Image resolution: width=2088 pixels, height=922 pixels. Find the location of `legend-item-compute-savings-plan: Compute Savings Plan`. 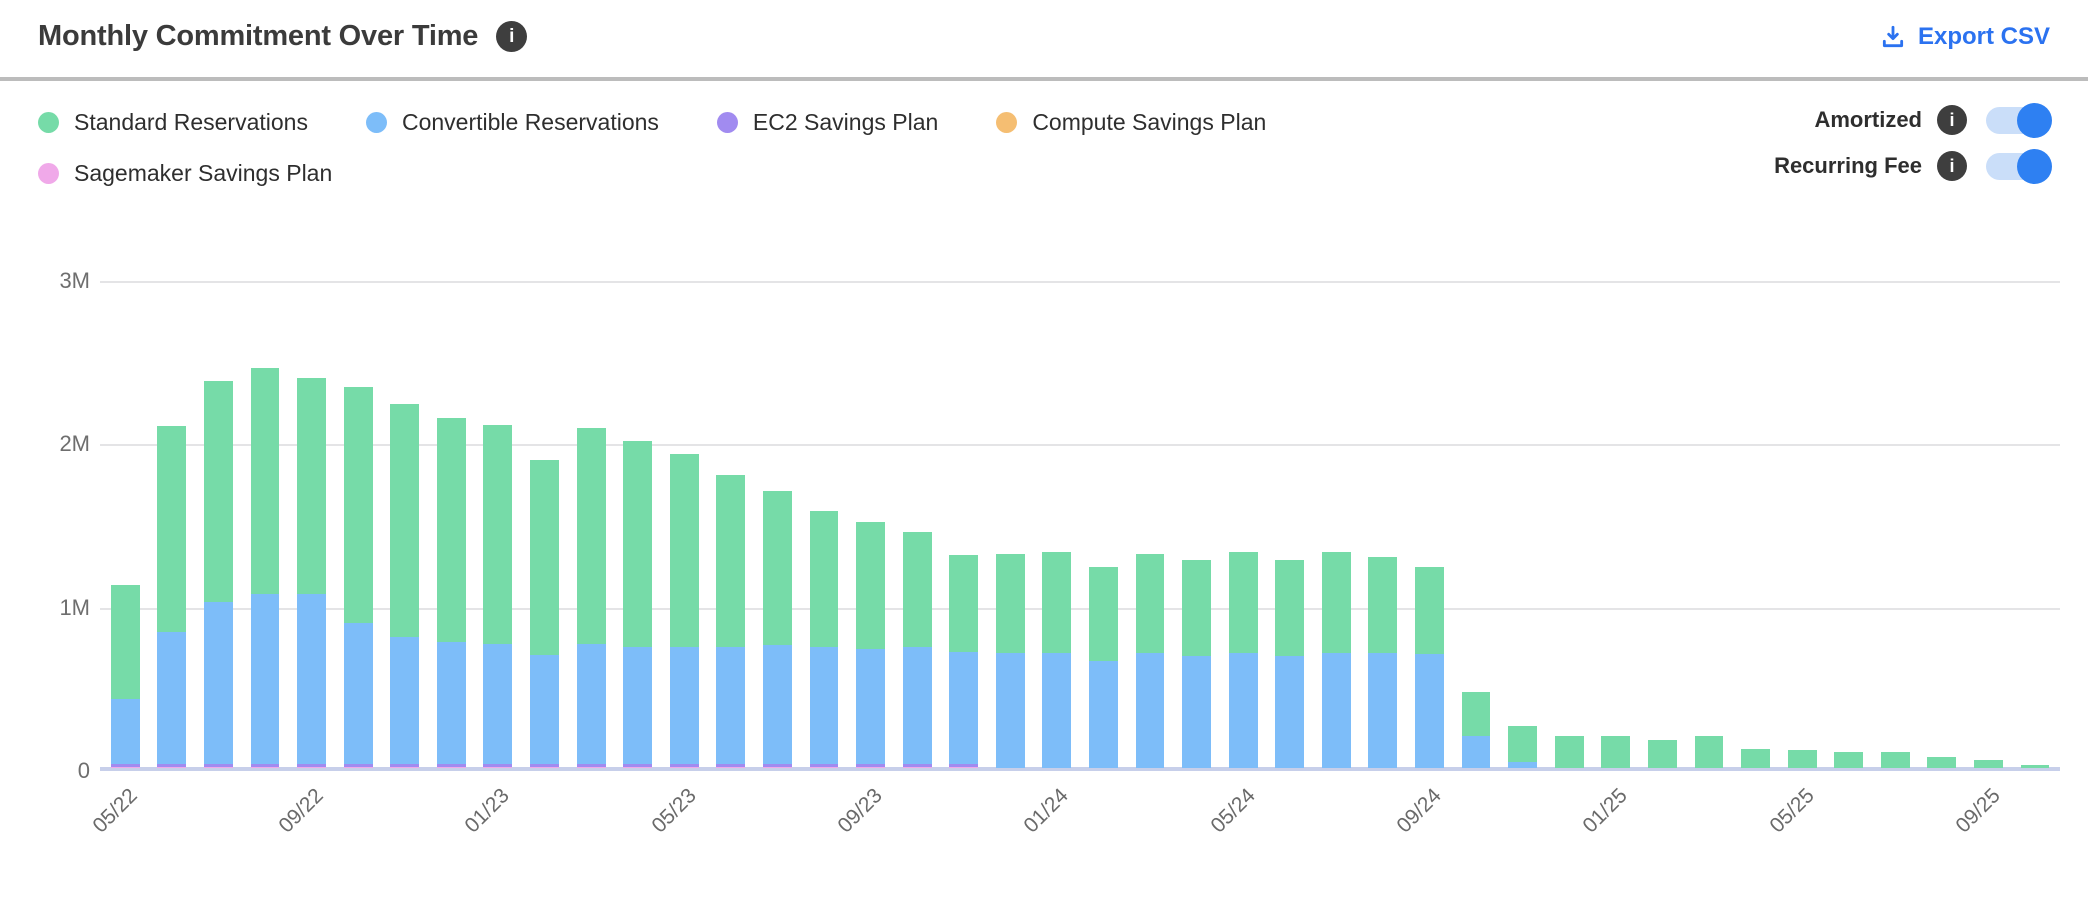

legend-item-compute-savings-plan: Compute Savings Plan is located at coordinates (1131, 122).